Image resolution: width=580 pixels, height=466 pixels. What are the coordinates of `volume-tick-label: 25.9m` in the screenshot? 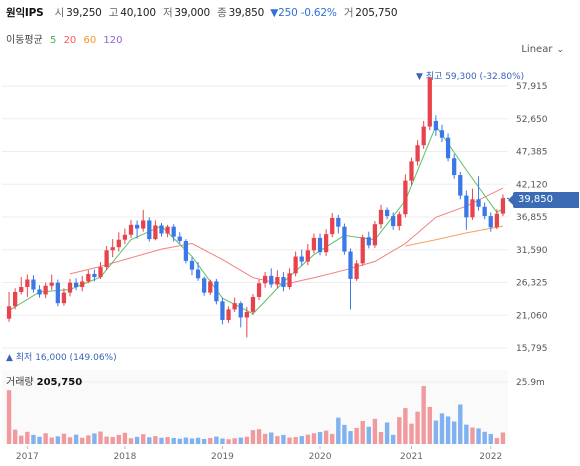 It's located at (530, 383).